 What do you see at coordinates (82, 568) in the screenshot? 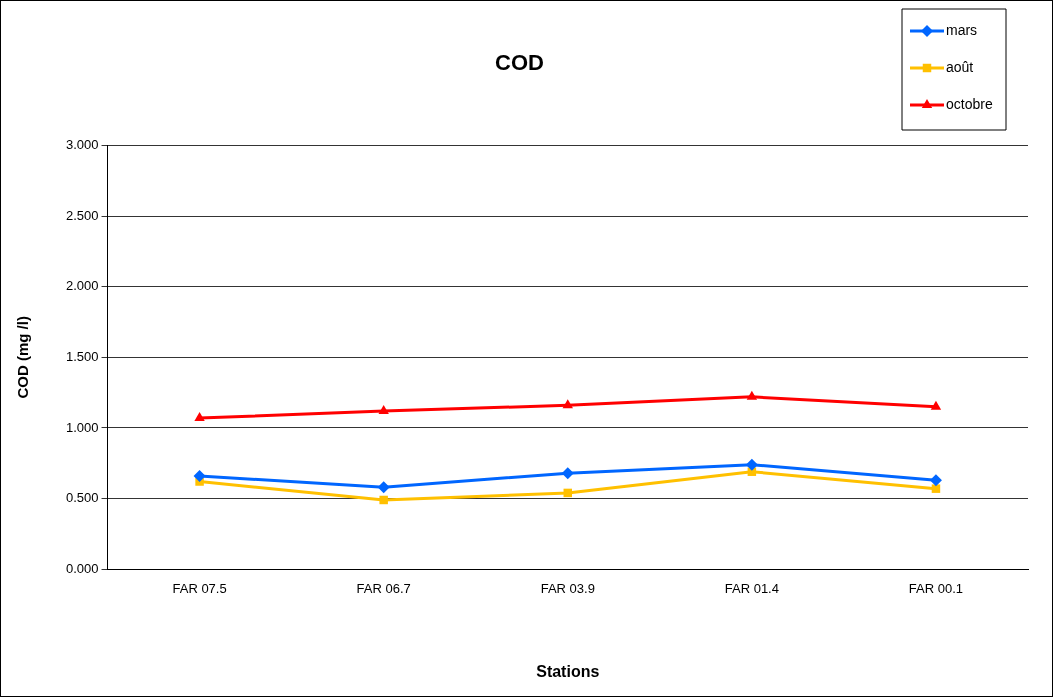
I see `y-tick-label: 0.000` at bounding box center [82, 568].